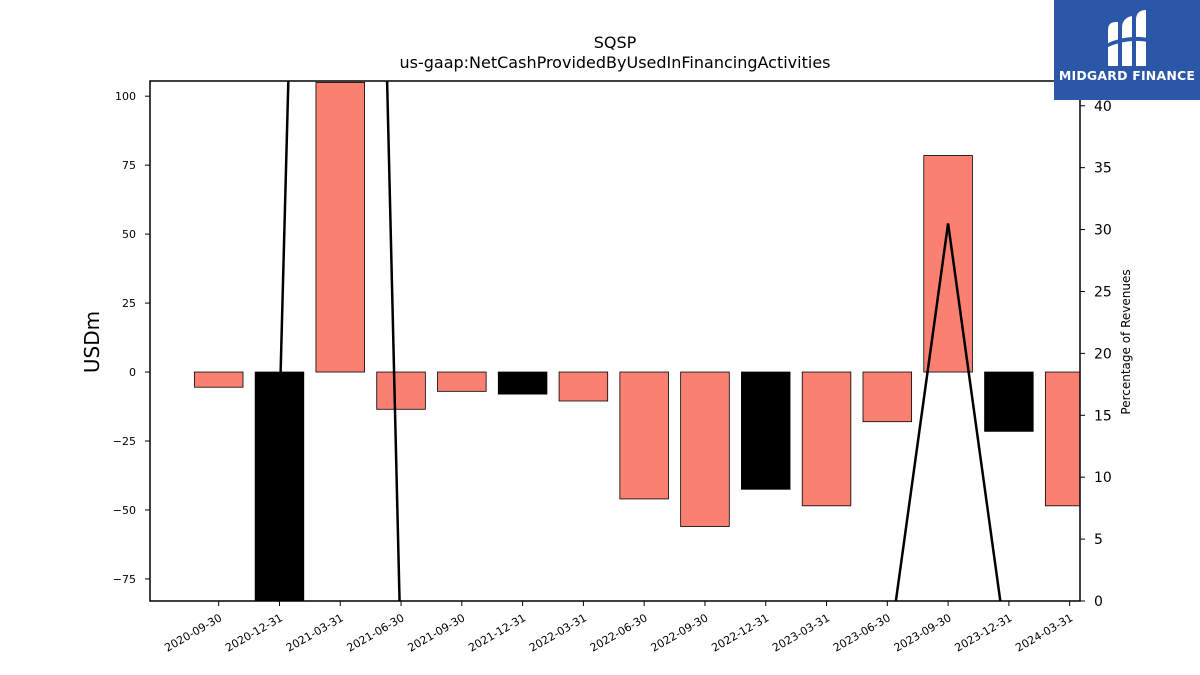  I want to click on x-tick-label: 2024-03-31, so click(1044, 632).